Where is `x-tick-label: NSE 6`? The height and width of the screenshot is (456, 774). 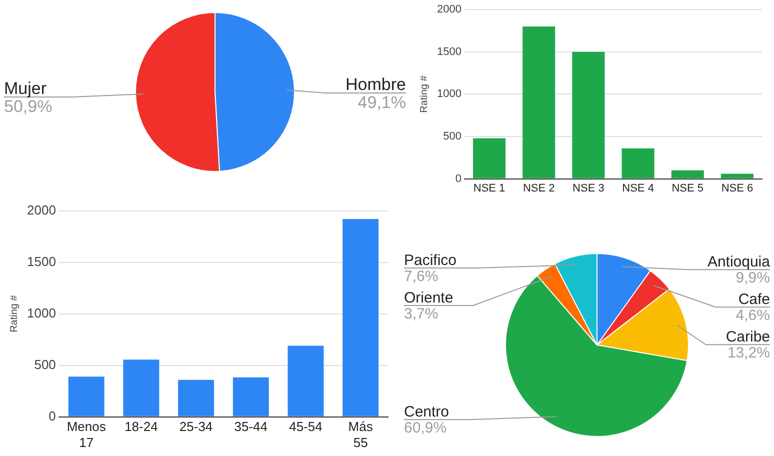
x-tick-label: NSE 6 is located at coordinates (737, 188).